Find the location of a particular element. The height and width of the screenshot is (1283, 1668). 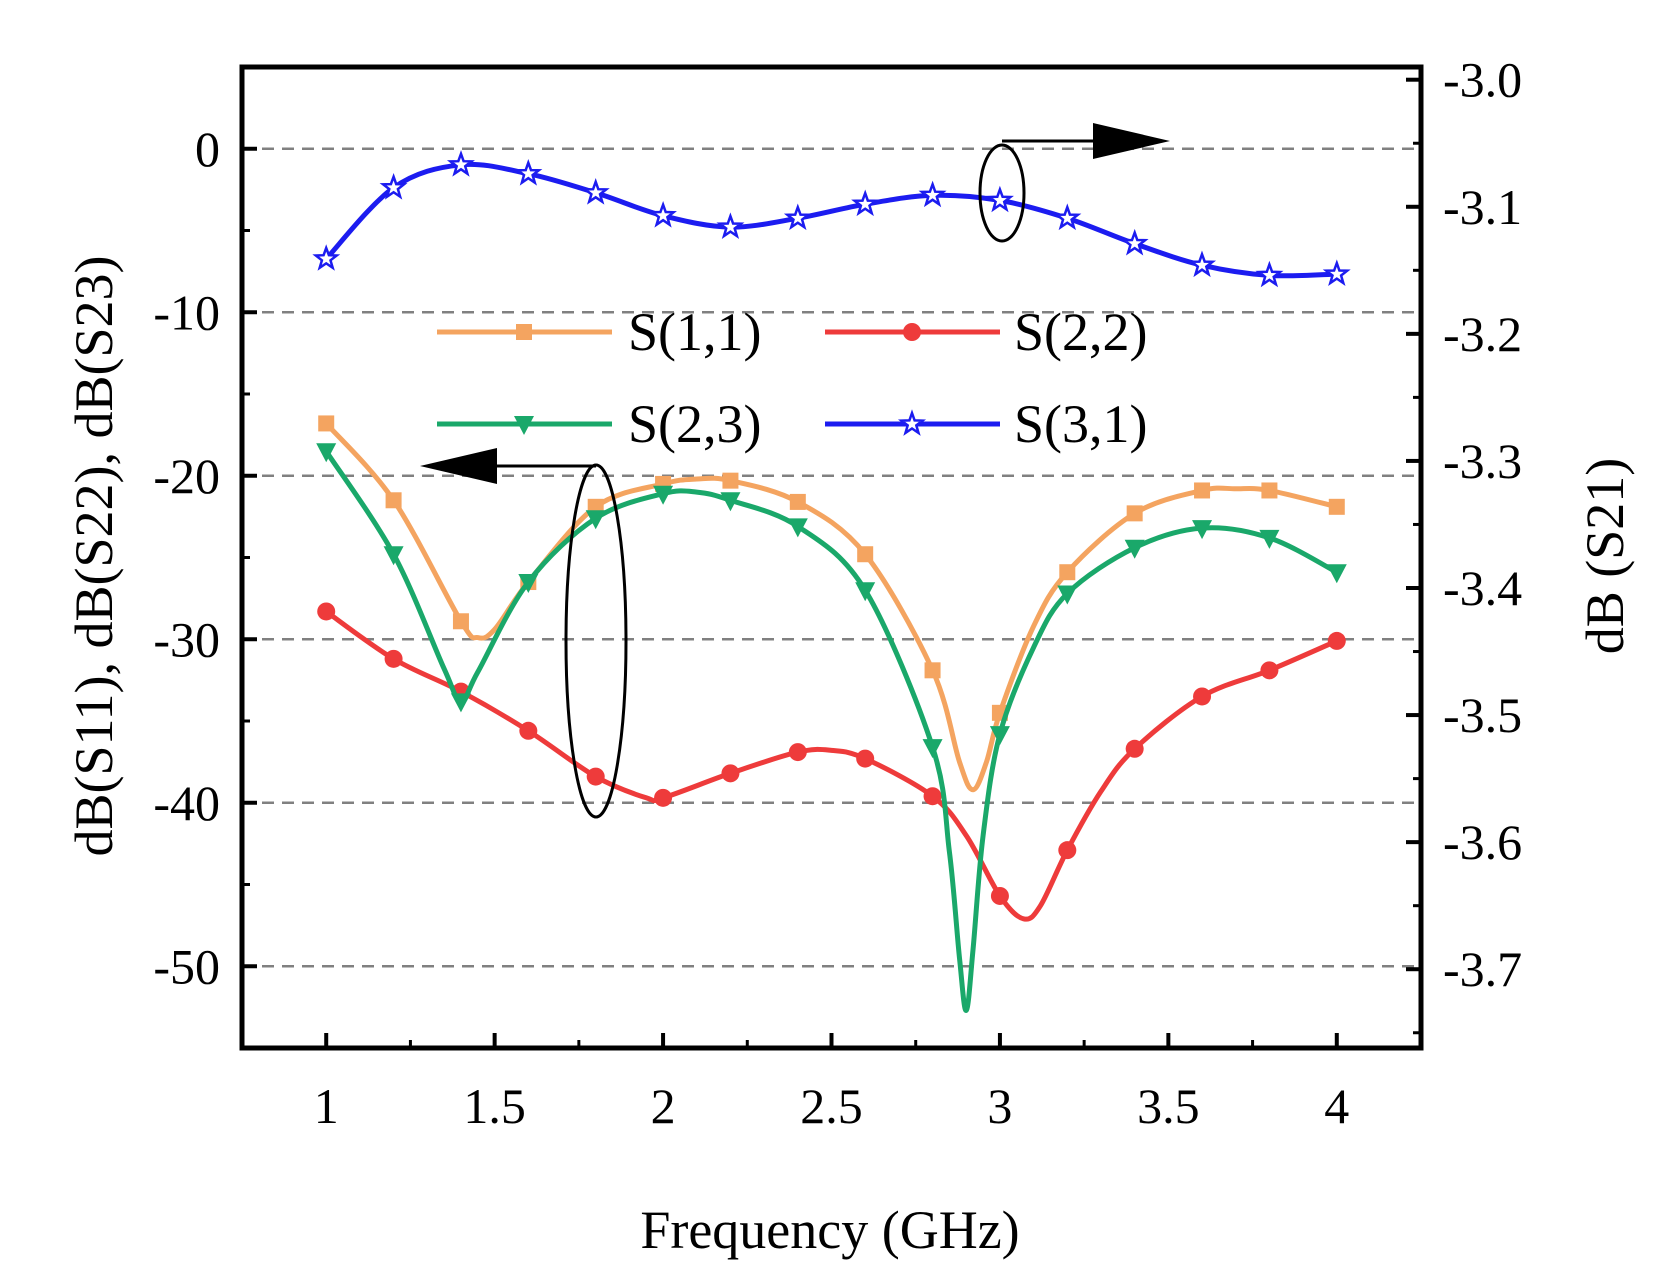

x-tick-label: 2.5 is located at coordinates (831, 1106).